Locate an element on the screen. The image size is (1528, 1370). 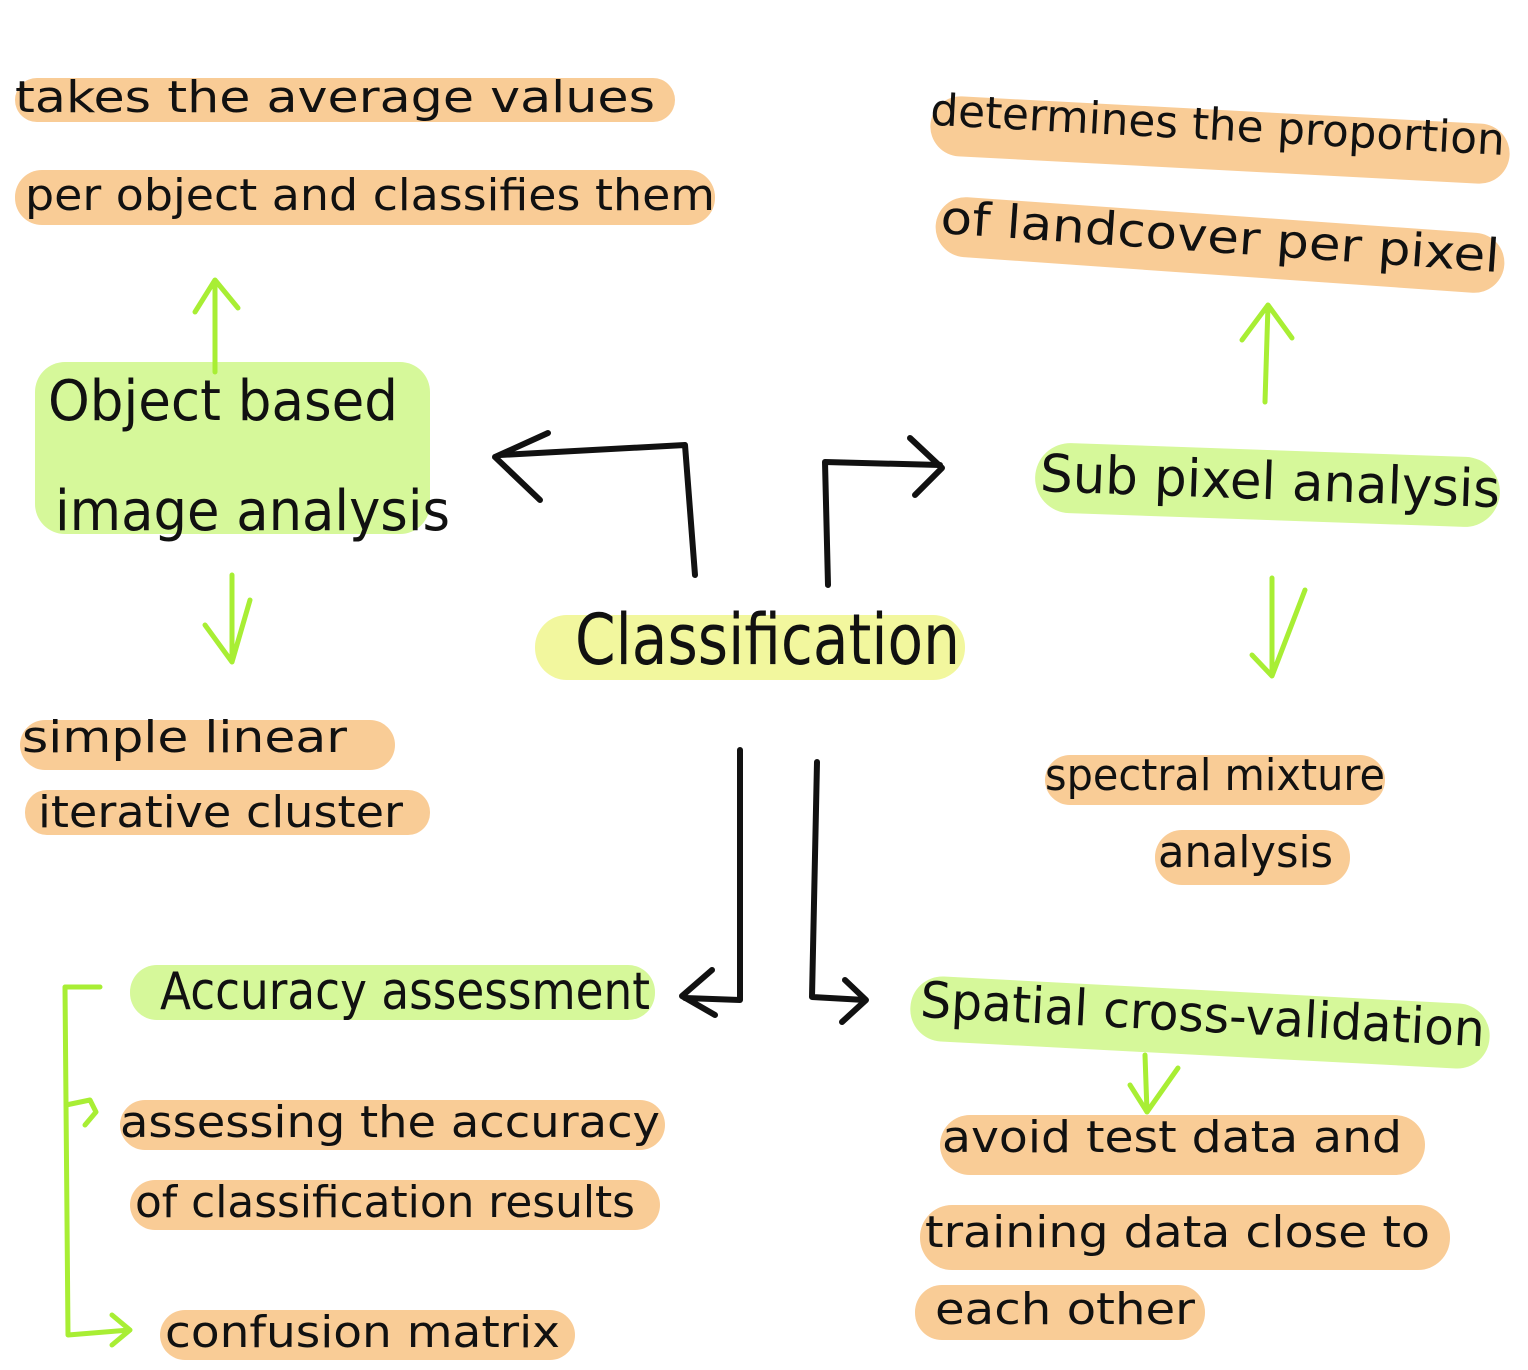
topic: image analysis is located at coordinates (252, 511).